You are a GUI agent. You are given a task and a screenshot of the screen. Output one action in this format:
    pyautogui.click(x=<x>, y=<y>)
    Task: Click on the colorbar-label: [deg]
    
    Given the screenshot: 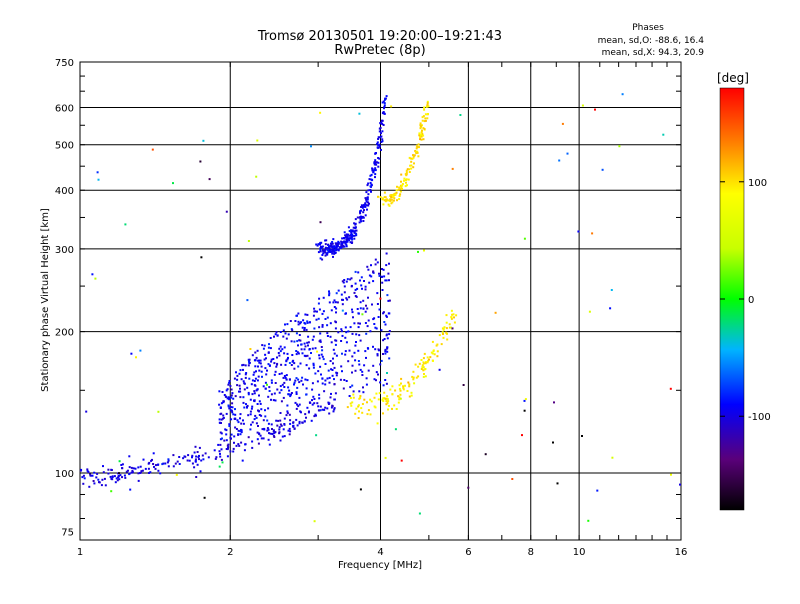 What is the action you would take?
    pyautogui.click(x=733, y=78)
    